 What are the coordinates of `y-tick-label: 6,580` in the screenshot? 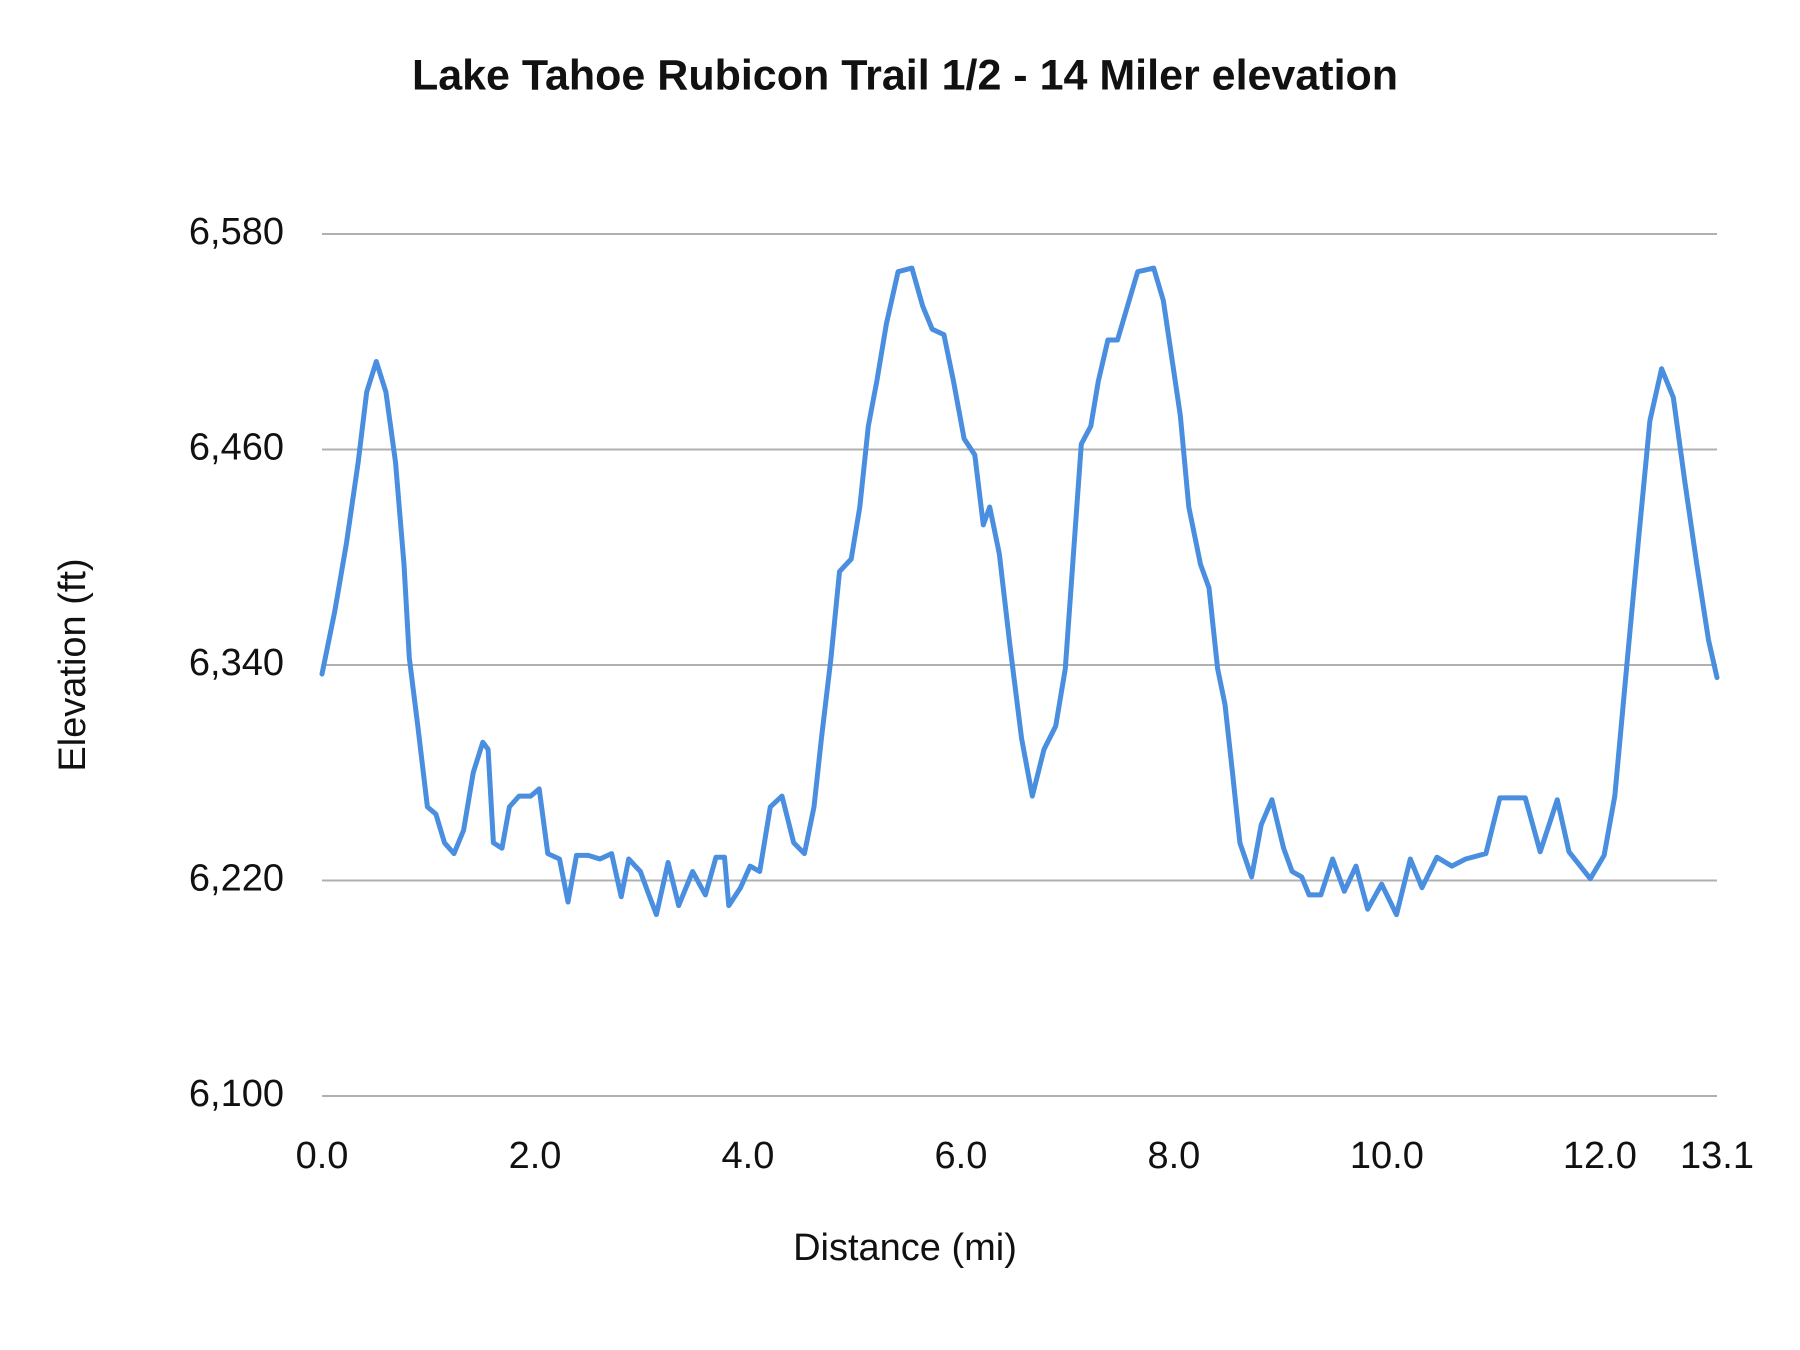 It's located at (236, 232).